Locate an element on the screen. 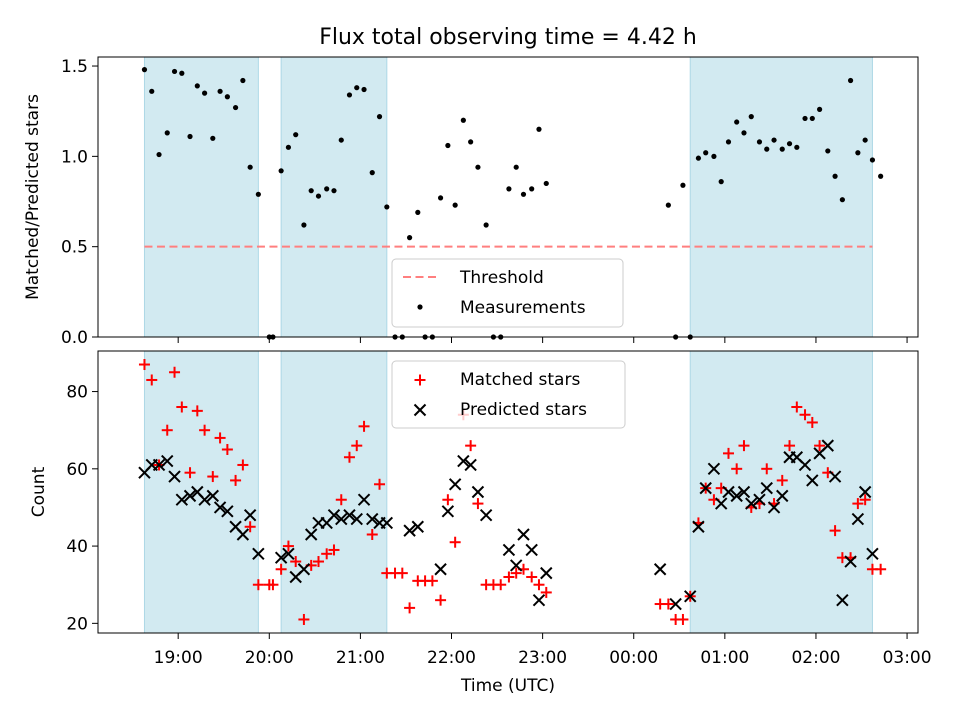  legend-measurements-swatch is located at coordinates (420, 307).